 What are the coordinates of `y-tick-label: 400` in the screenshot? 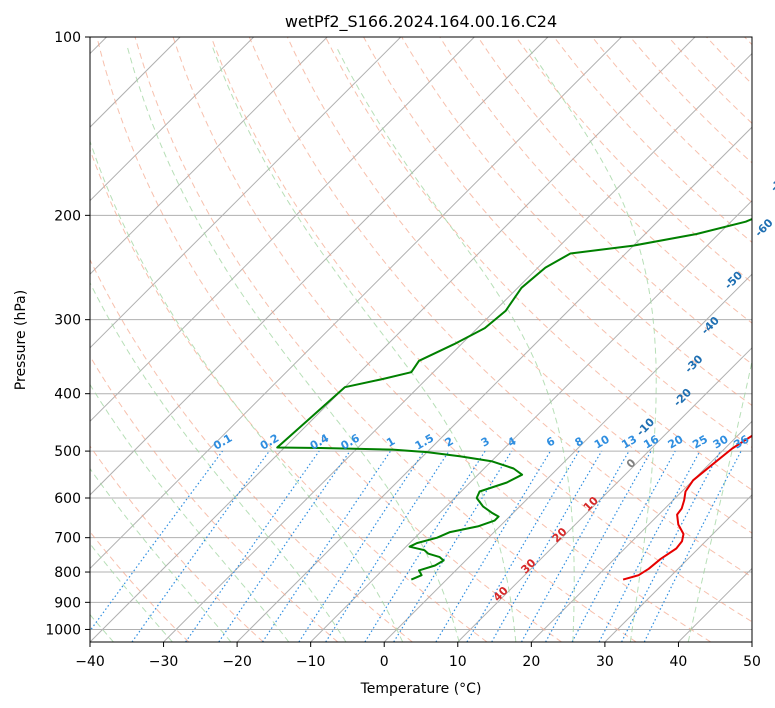 It's located at (67, 395).